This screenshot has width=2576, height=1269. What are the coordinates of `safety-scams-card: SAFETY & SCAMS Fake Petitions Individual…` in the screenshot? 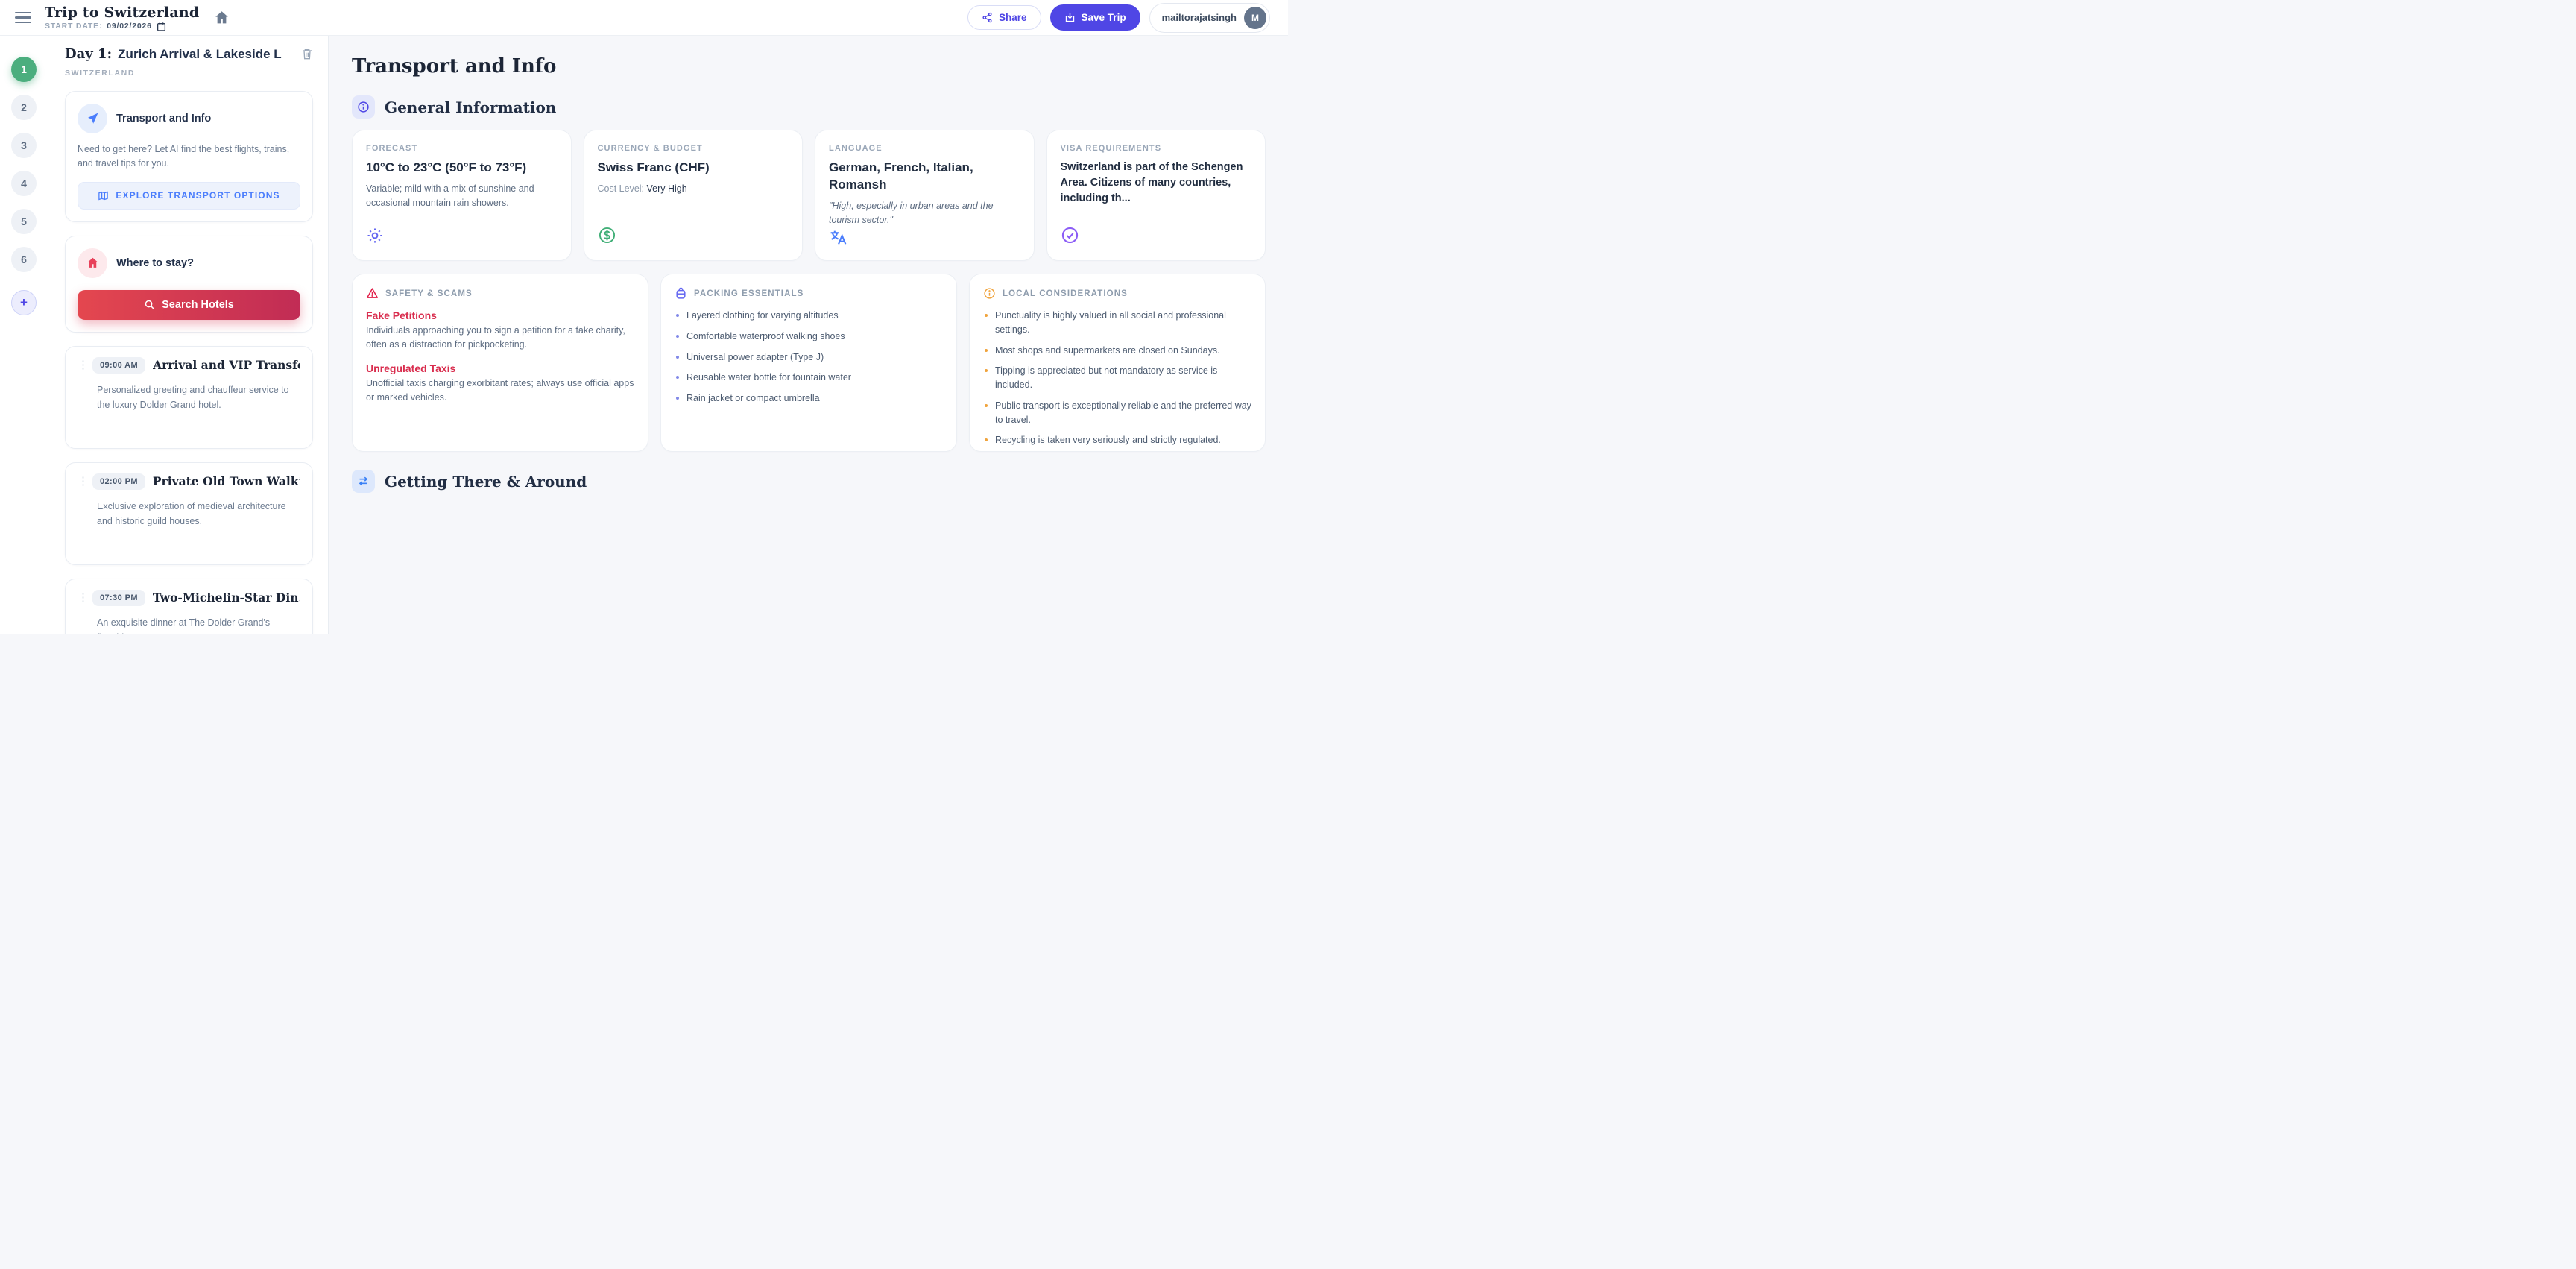 It's located at (500, 363).